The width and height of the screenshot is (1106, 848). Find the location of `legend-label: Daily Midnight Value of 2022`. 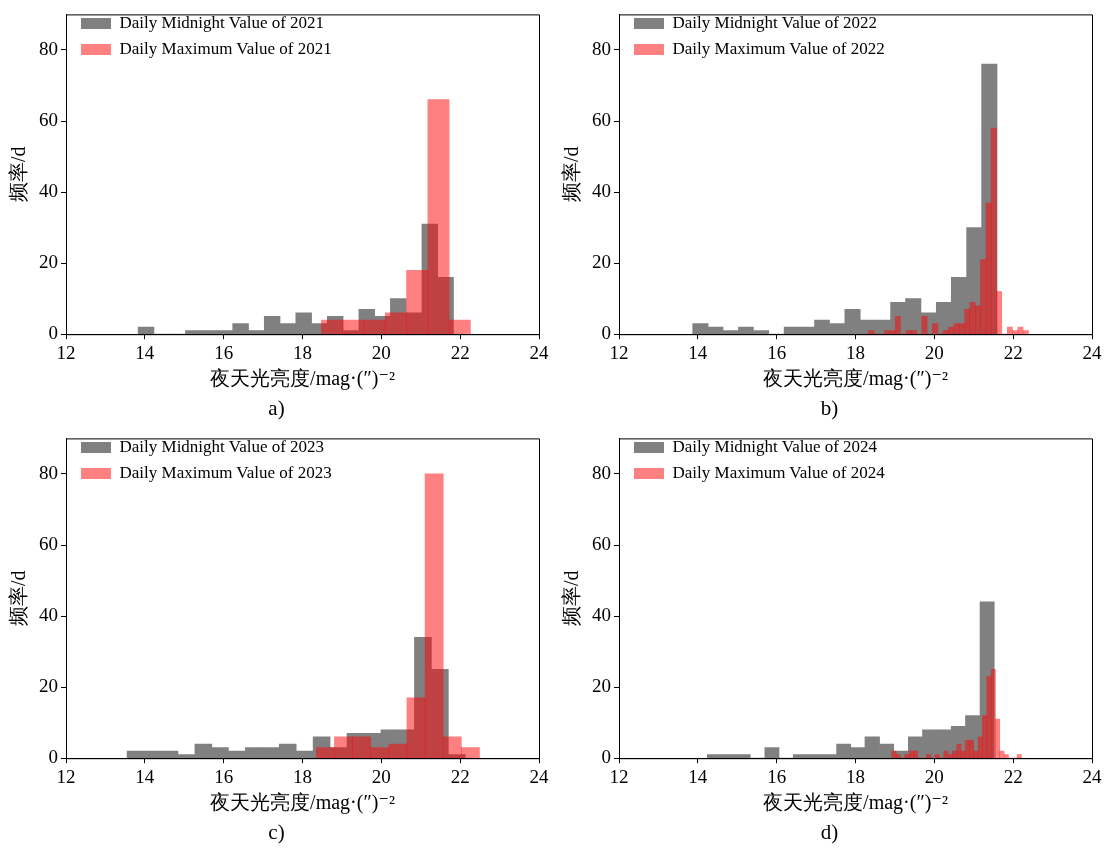

legend-label: Daily Midnight Value of 2022 is located at coordinates (775, 22).